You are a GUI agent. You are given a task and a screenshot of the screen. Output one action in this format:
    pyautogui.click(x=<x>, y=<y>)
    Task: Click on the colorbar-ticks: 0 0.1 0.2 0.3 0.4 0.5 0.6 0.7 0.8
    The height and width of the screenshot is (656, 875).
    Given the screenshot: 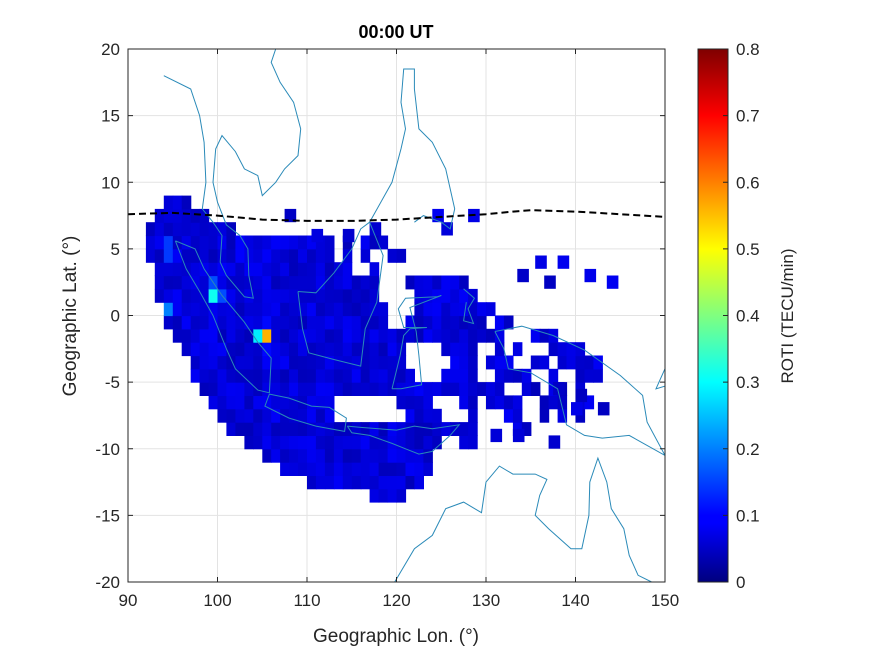 What is the action you would take?
    pyautogui.click(x=741, y=316)
    